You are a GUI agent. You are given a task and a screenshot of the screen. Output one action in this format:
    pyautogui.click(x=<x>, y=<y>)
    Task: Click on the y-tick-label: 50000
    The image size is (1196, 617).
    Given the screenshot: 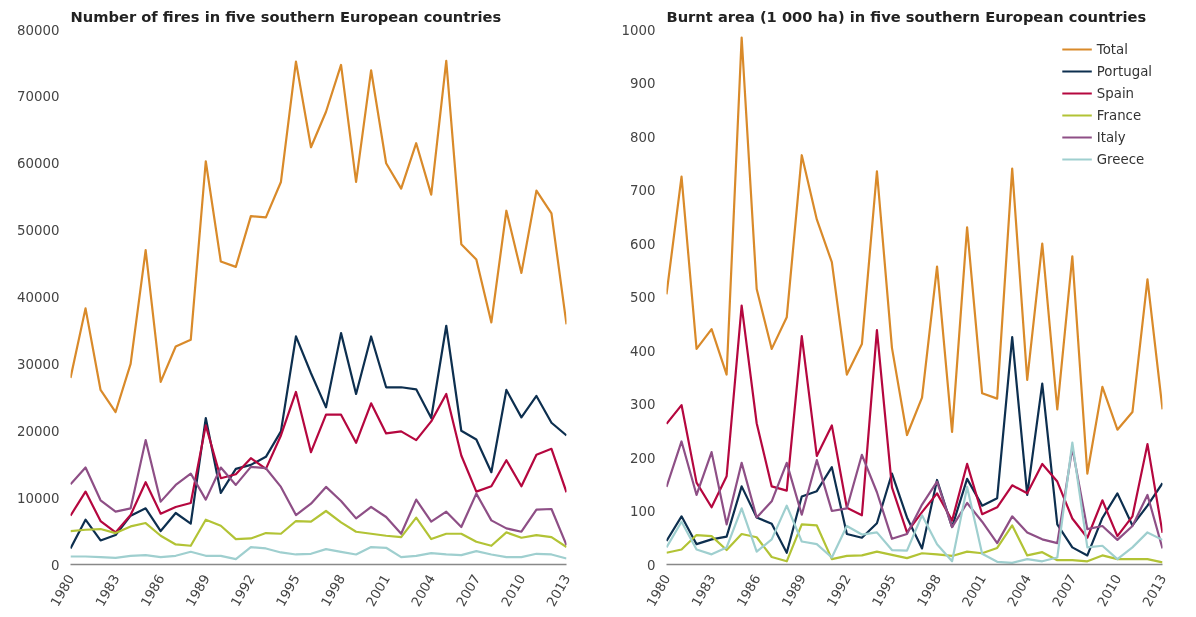 What is the action you would take?
    pyautogui.click(x=38, y=231)
    